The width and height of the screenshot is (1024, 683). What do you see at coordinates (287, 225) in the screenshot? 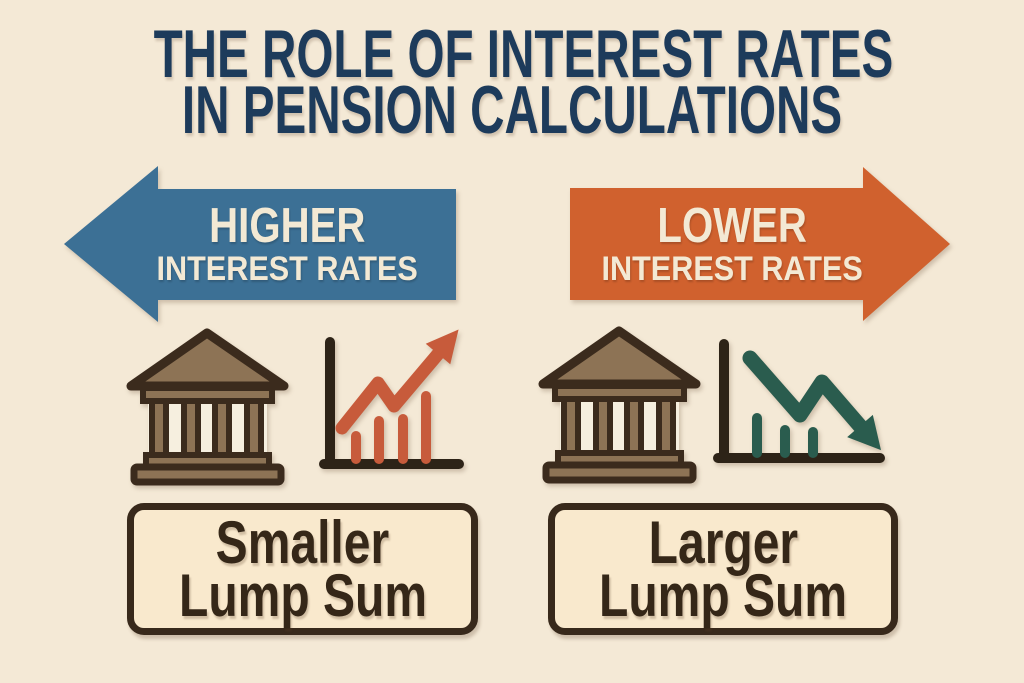
I see `higher-label-main: HIGHER` at bounding box center [287, 225].